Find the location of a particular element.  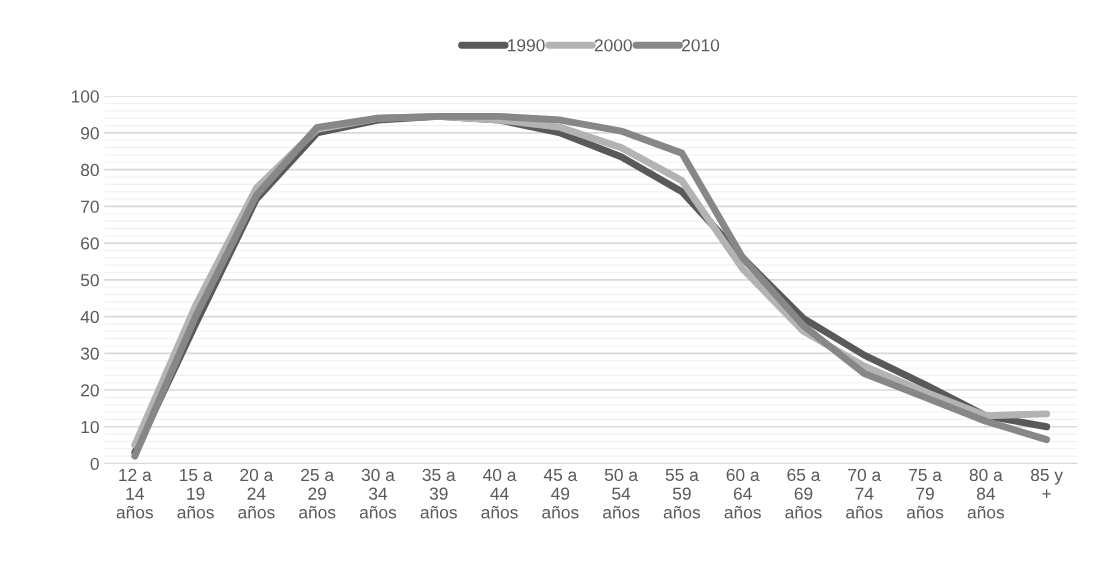

y-tick-label: 0 is located at coordinates (94, 463).